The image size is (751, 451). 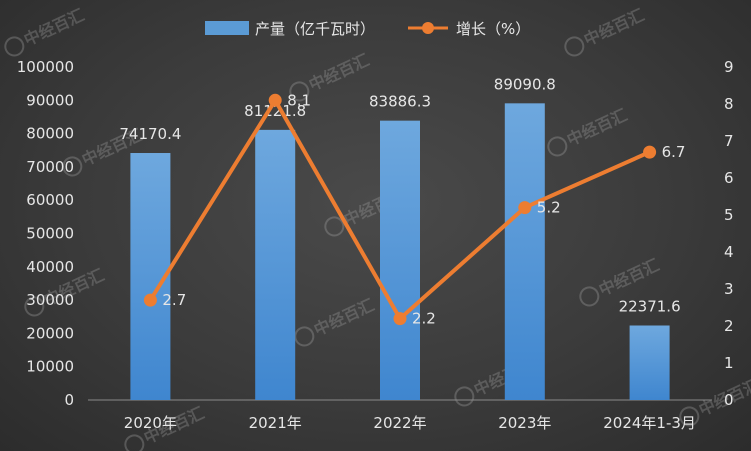 I want to click on line-value-label: 6.7, so click(x=674, y=152).